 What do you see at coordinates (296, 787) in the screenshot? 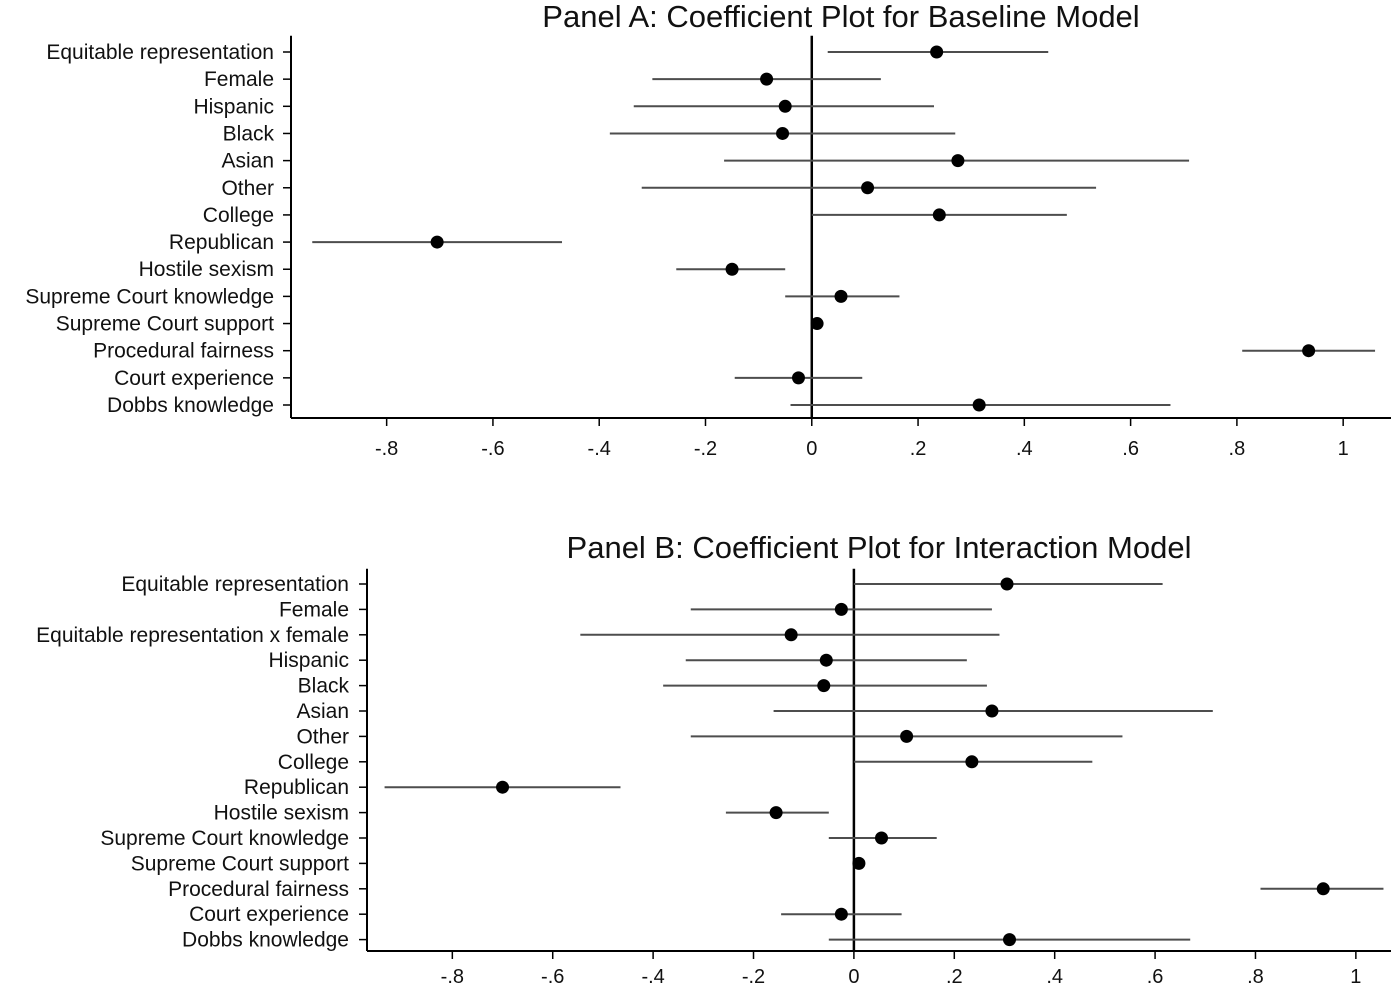
I see `panel-b-category-label: Republican` at bounding box center [296, 787].